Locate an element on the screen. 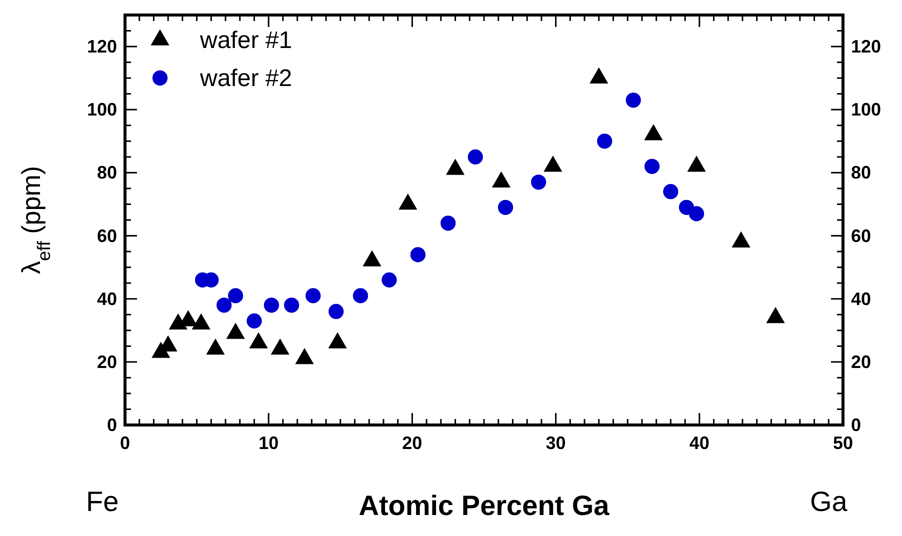 This screenshot has height=536, width=902. legend-label: wafer #1 is located at coordinates (245, 40).